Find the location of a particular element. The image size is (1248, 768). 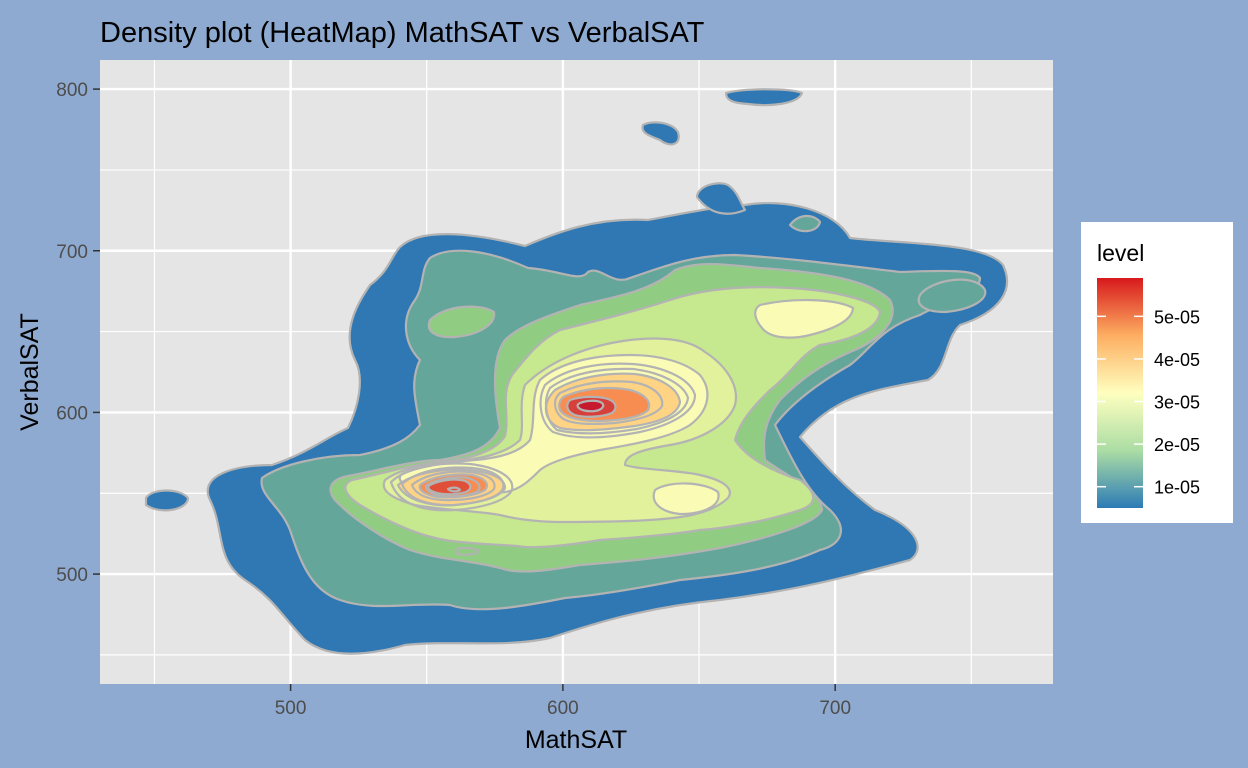

legend-title: level is located at coordinates (1120, 253).